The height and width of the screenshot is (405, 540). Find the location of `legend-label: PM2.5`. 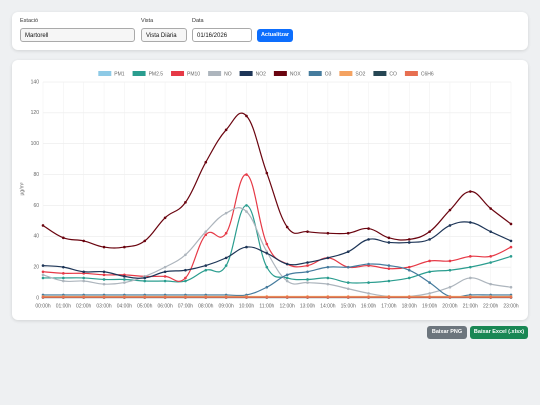

legend-label: PM2.5 is located at coordinates (156, 74).